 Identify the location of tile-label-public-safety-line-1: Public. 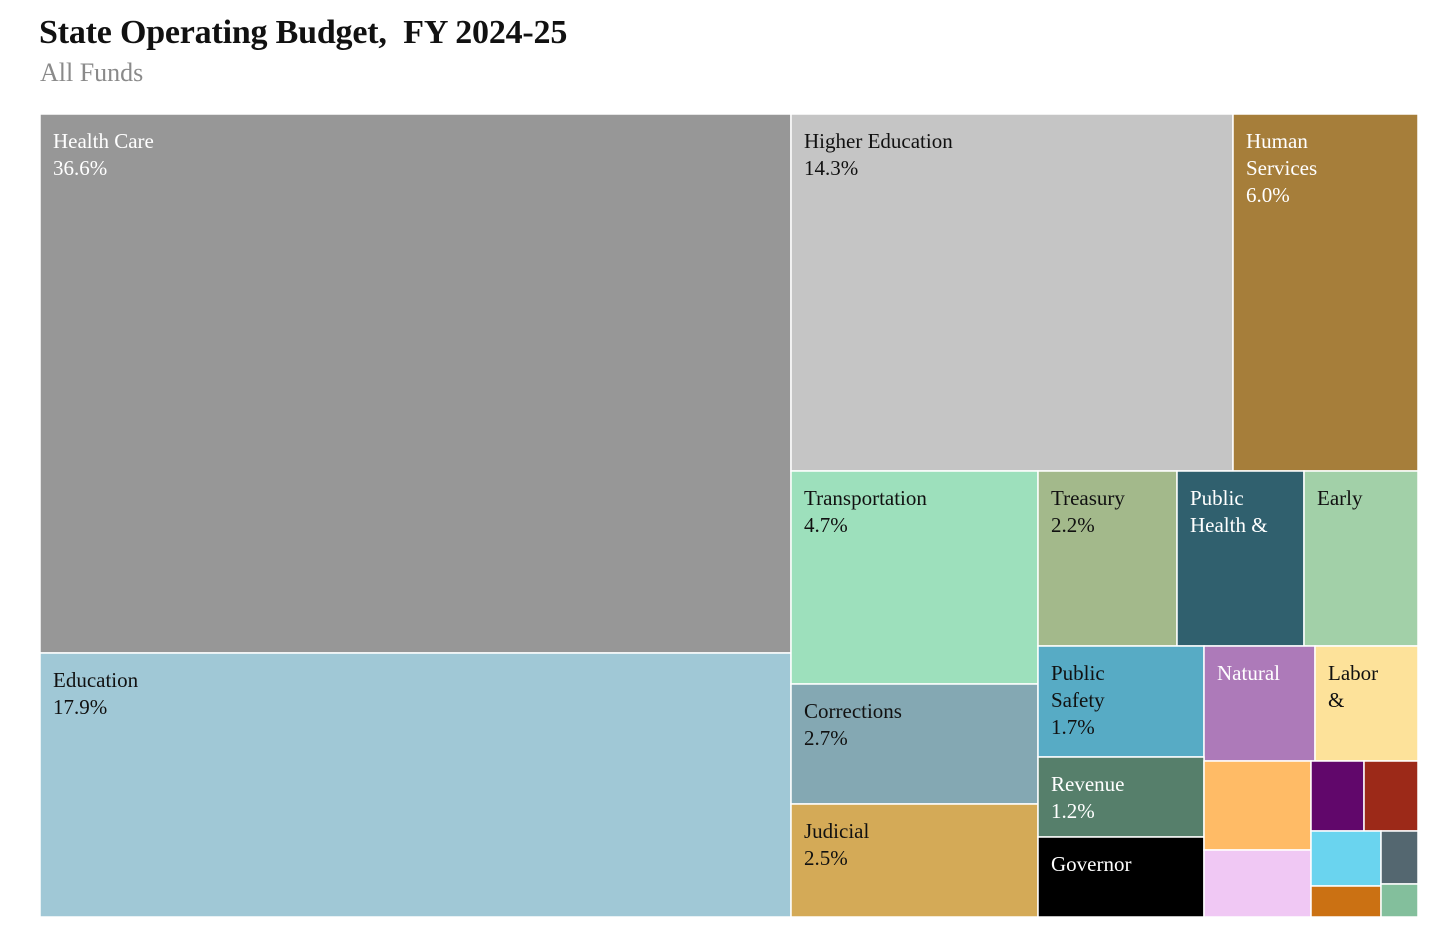
(1078, 673).